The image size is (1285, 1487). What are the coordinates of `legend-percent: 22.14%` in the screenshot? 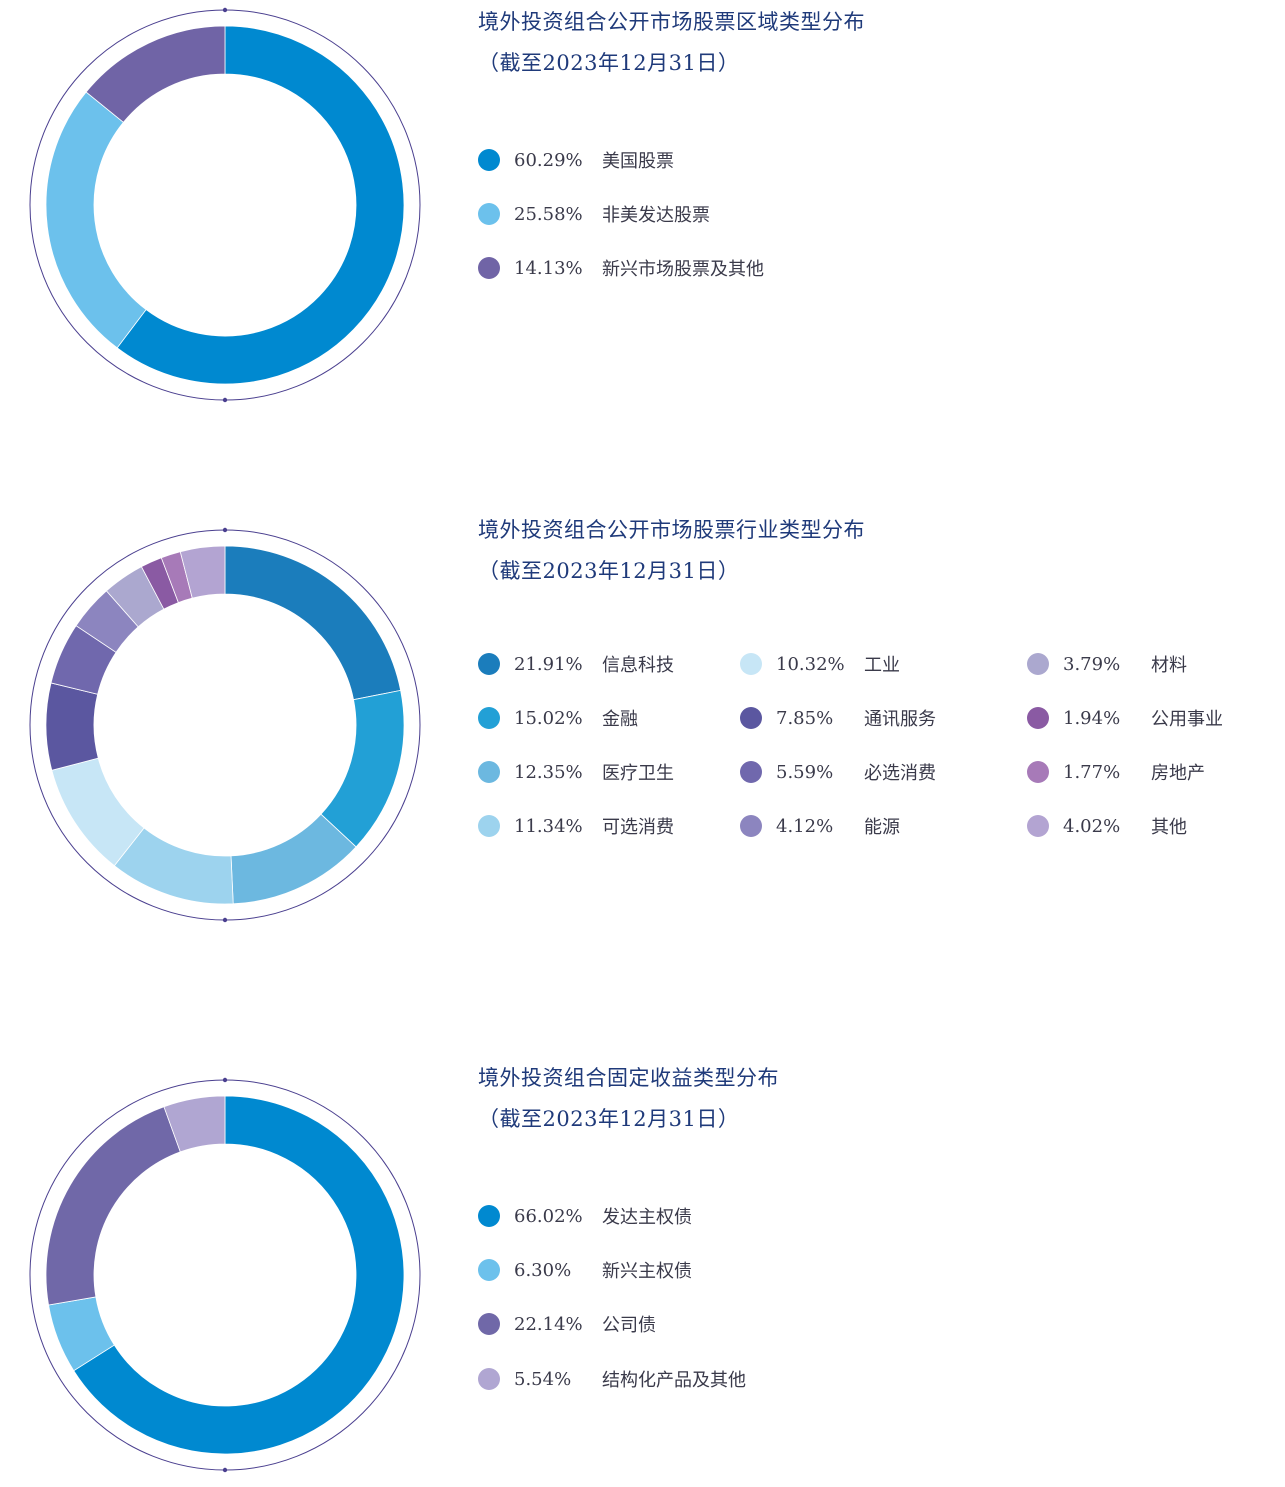 It's located at (548, 1324).